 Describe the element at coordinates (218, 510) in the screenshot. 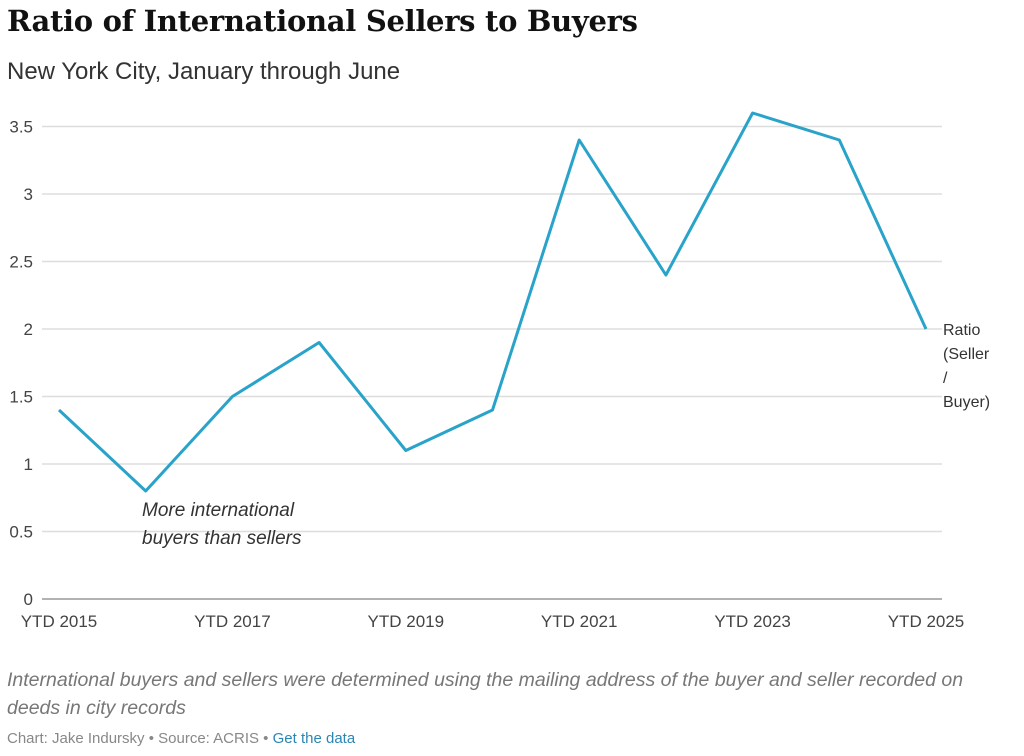

I see `annotation: More international` at that location.